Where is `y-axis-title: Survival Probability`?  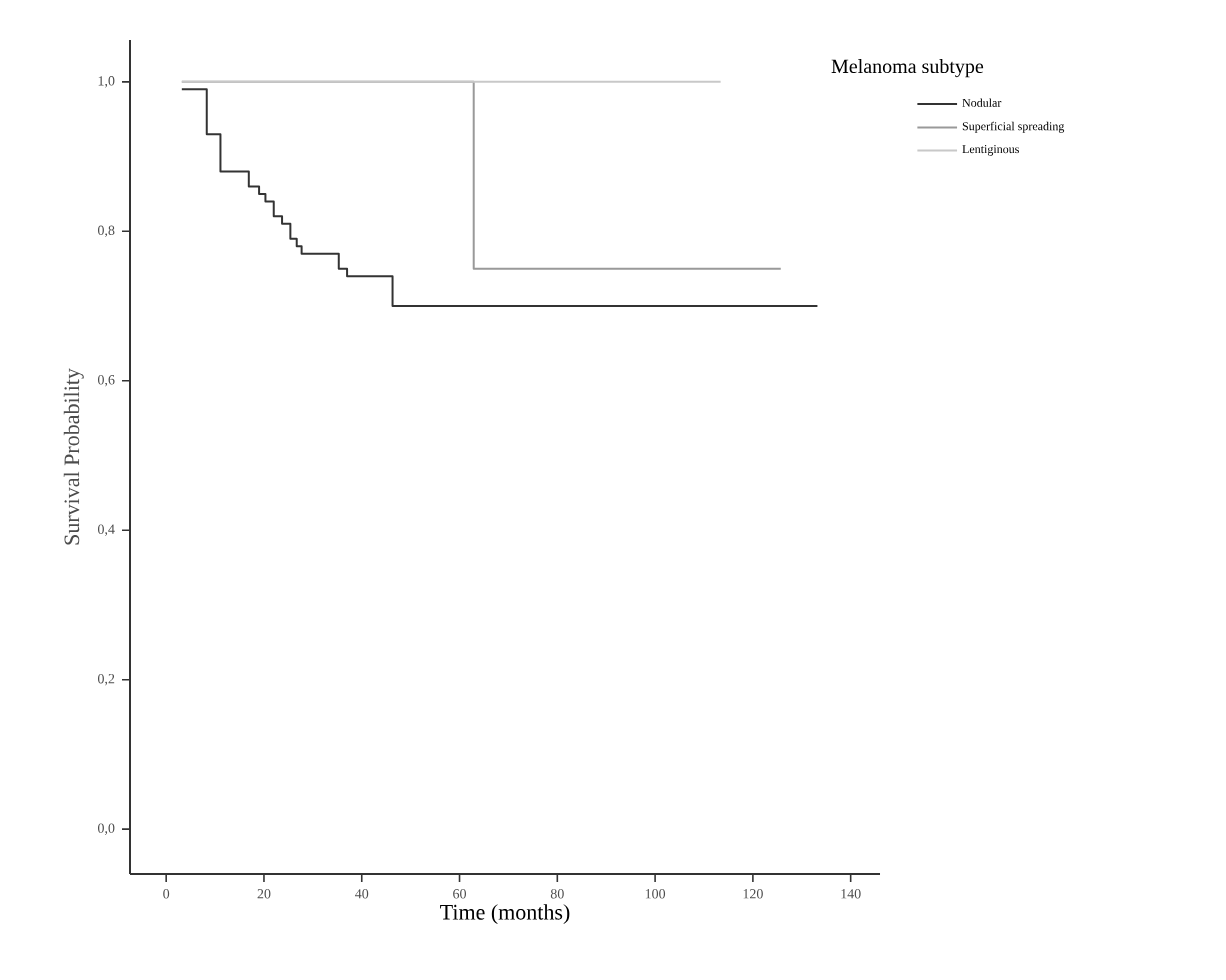
y-axis-title: Survival Probability is located at coordinates (73, 456).